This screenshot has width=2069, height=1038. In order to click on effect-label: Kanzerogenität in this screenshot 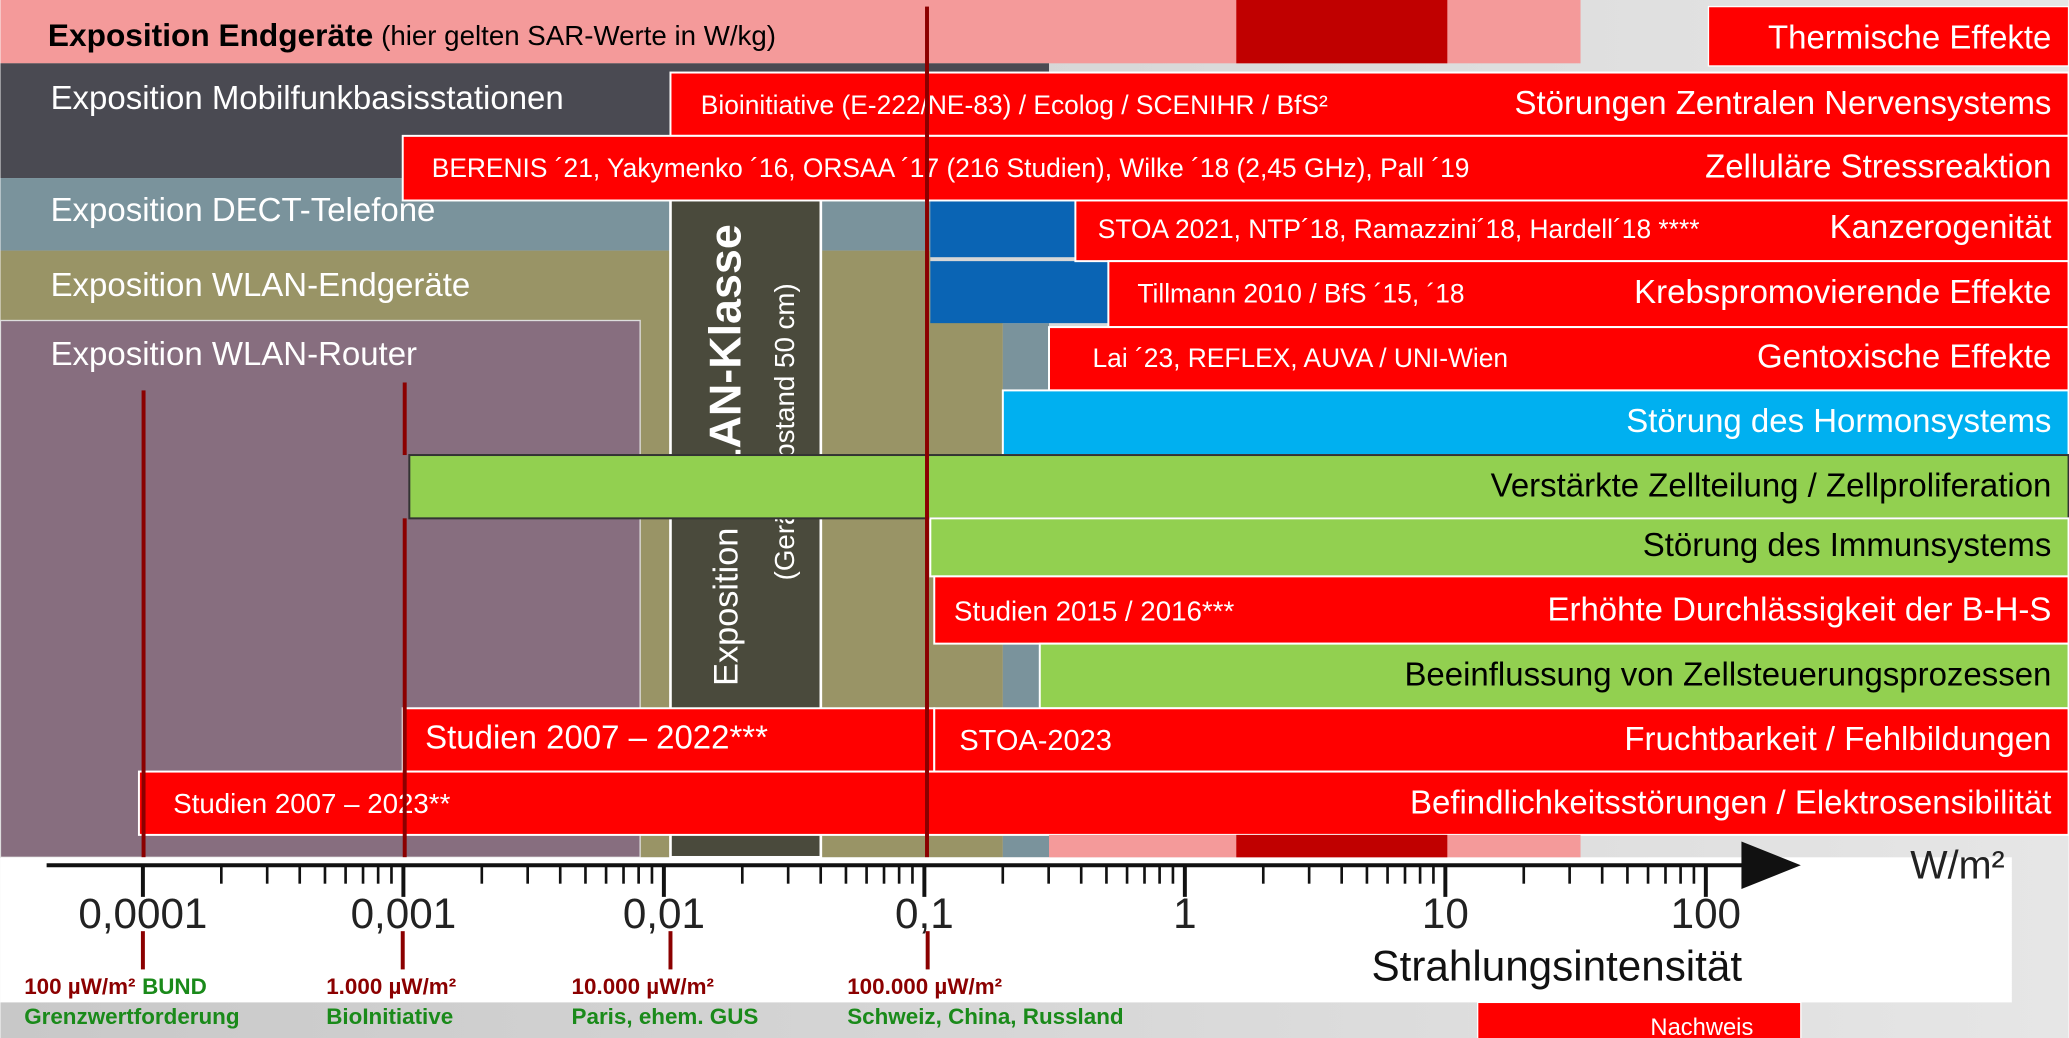, I will do `click(1941, 226)`.